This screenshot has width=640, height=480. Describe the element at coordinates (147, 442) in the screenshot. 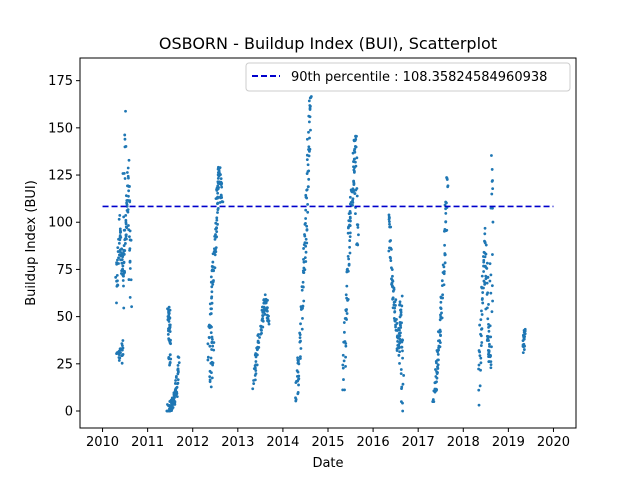

I see `x-tick-label: 2011` at that location.